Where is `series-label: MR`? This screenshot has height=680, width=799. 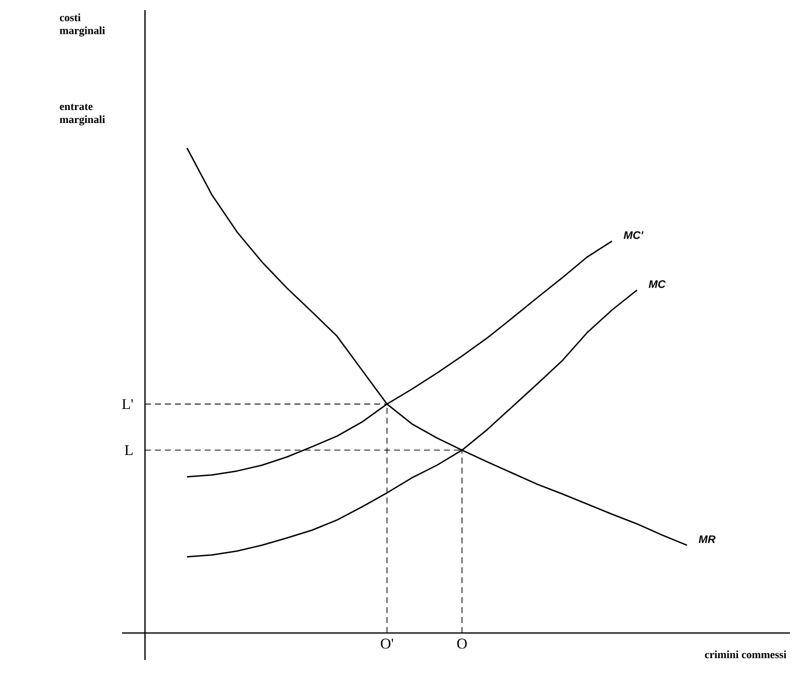
series-label: MR is located at coordinates (707, 539).